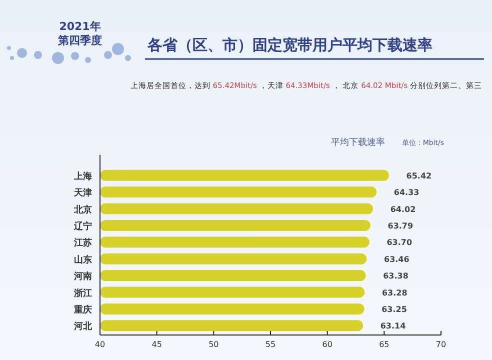 This screenshot has height=360, width=492. Describe the element at coordinates (397, 259) in the screenshot. I see `data-label: 63.46` at that location.